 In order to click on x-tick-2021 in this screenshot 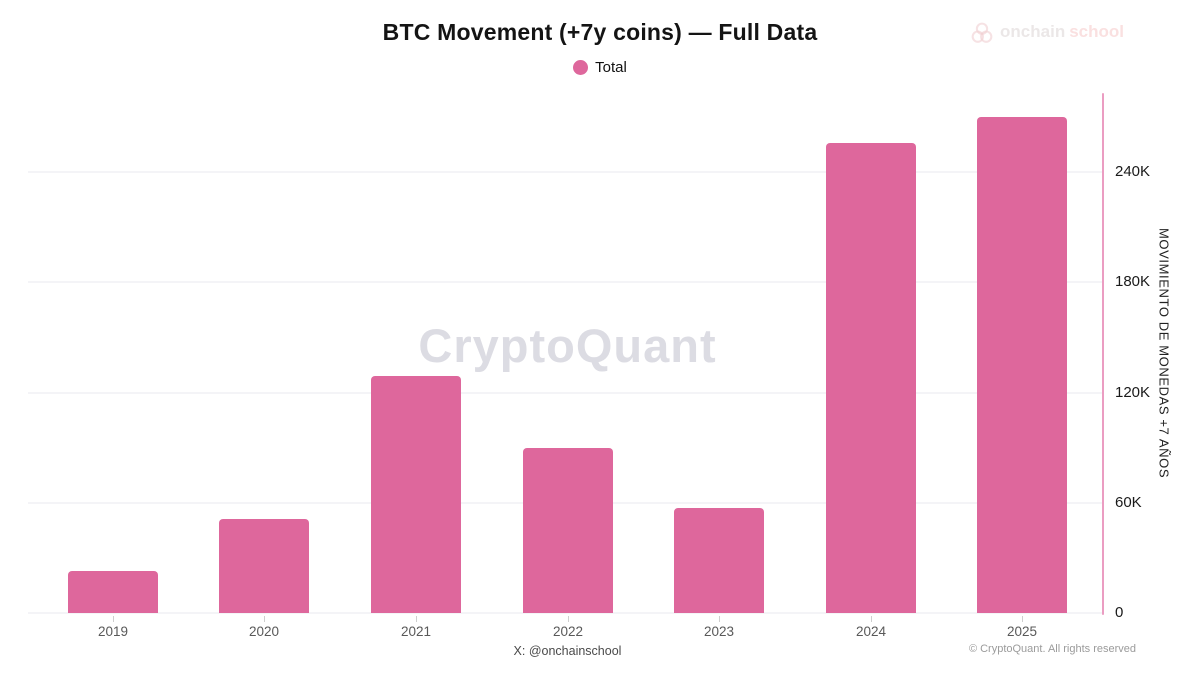, I will do `click(416, 619)`.